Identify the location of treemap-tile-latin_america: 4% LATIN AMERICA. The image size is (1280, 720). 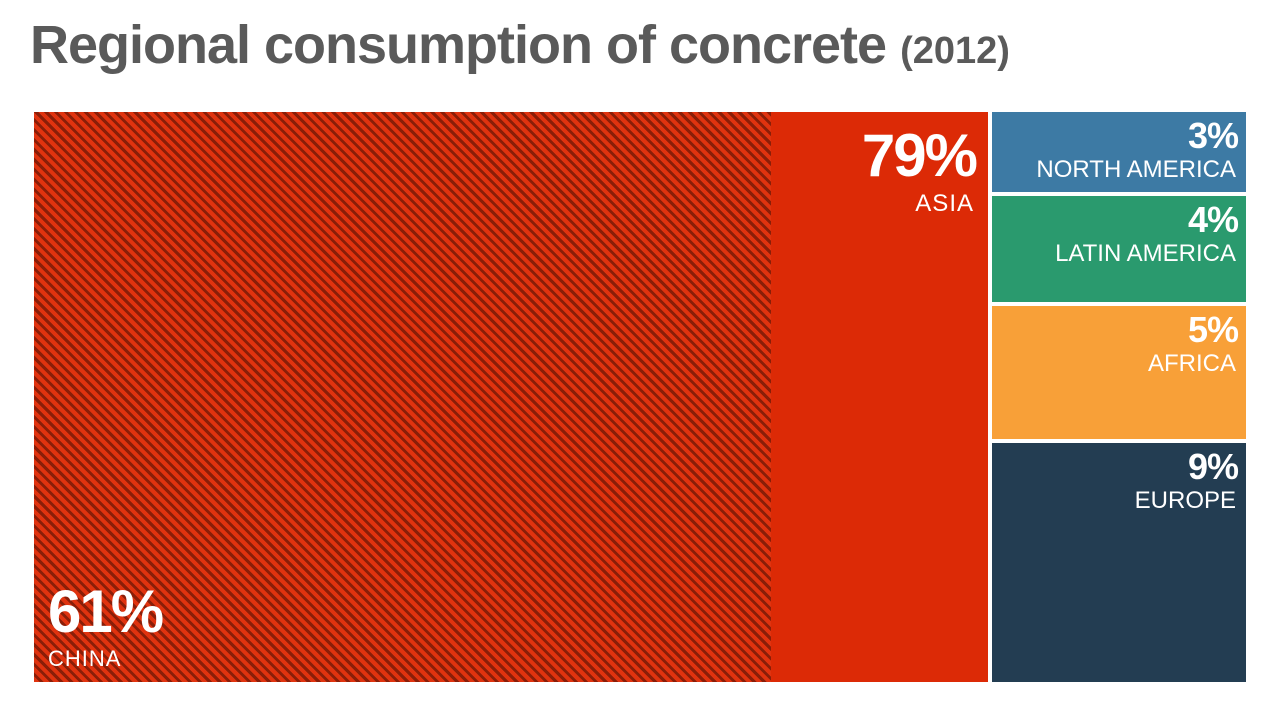
(1119, 249).